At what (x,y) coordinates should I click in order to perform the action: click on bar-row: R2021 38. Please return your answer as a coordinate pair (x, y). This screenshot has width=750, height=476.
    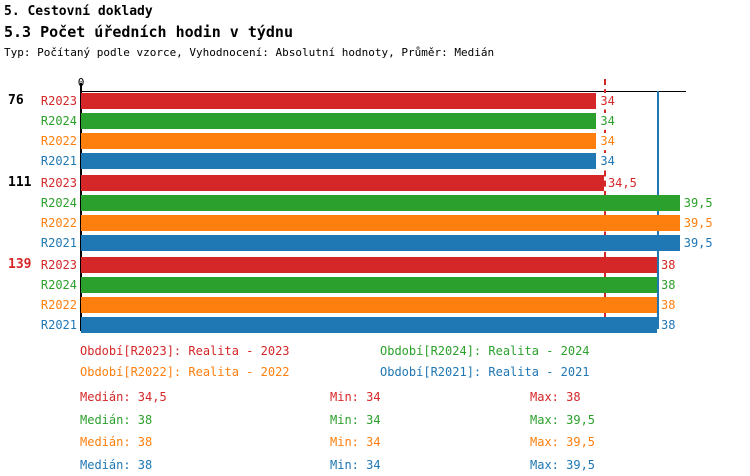
    Looking at the image, I should click on (375, 325).